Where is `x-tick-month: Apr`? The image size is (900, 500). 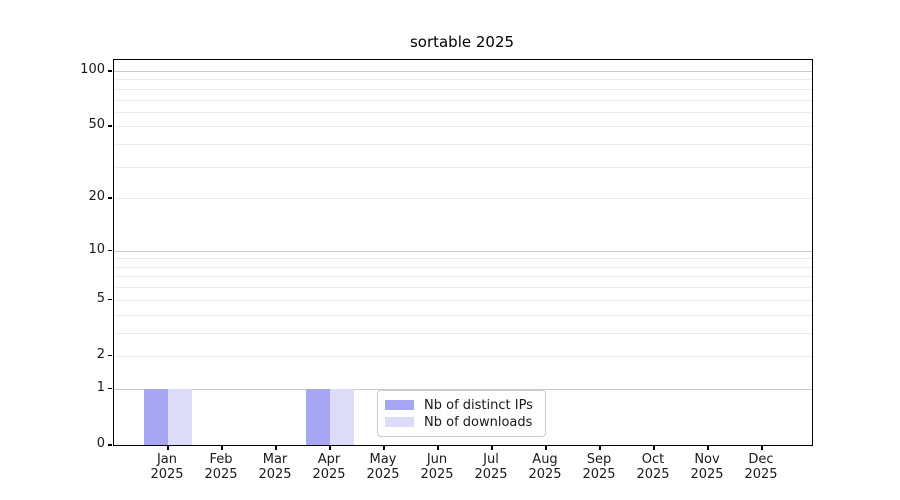 x-tick-month: Apr is located at coordinates (329, 459).